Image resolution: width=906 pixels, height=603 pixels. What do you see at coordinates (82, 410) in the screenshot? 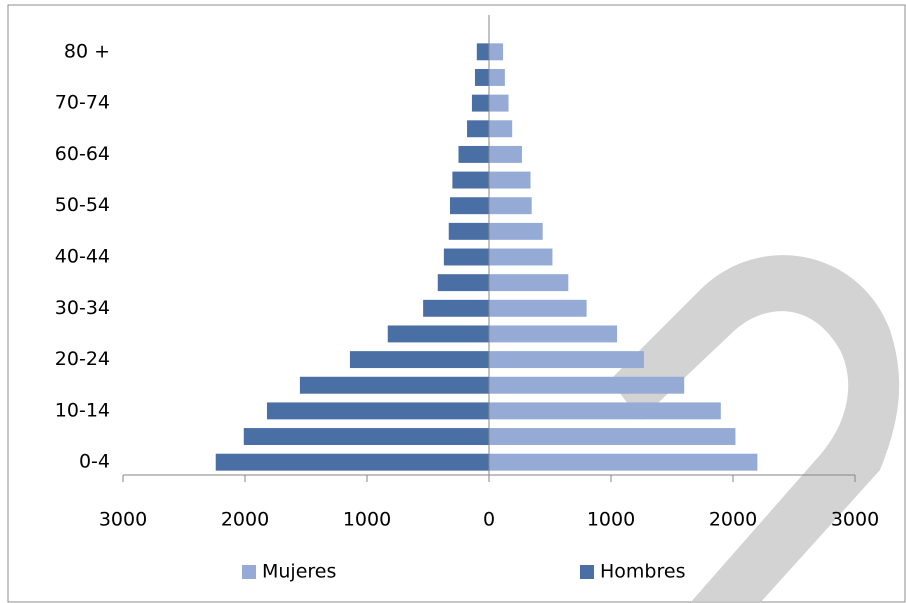
I see `y-tick-label: 10-14` at bounding box center [82, 410].